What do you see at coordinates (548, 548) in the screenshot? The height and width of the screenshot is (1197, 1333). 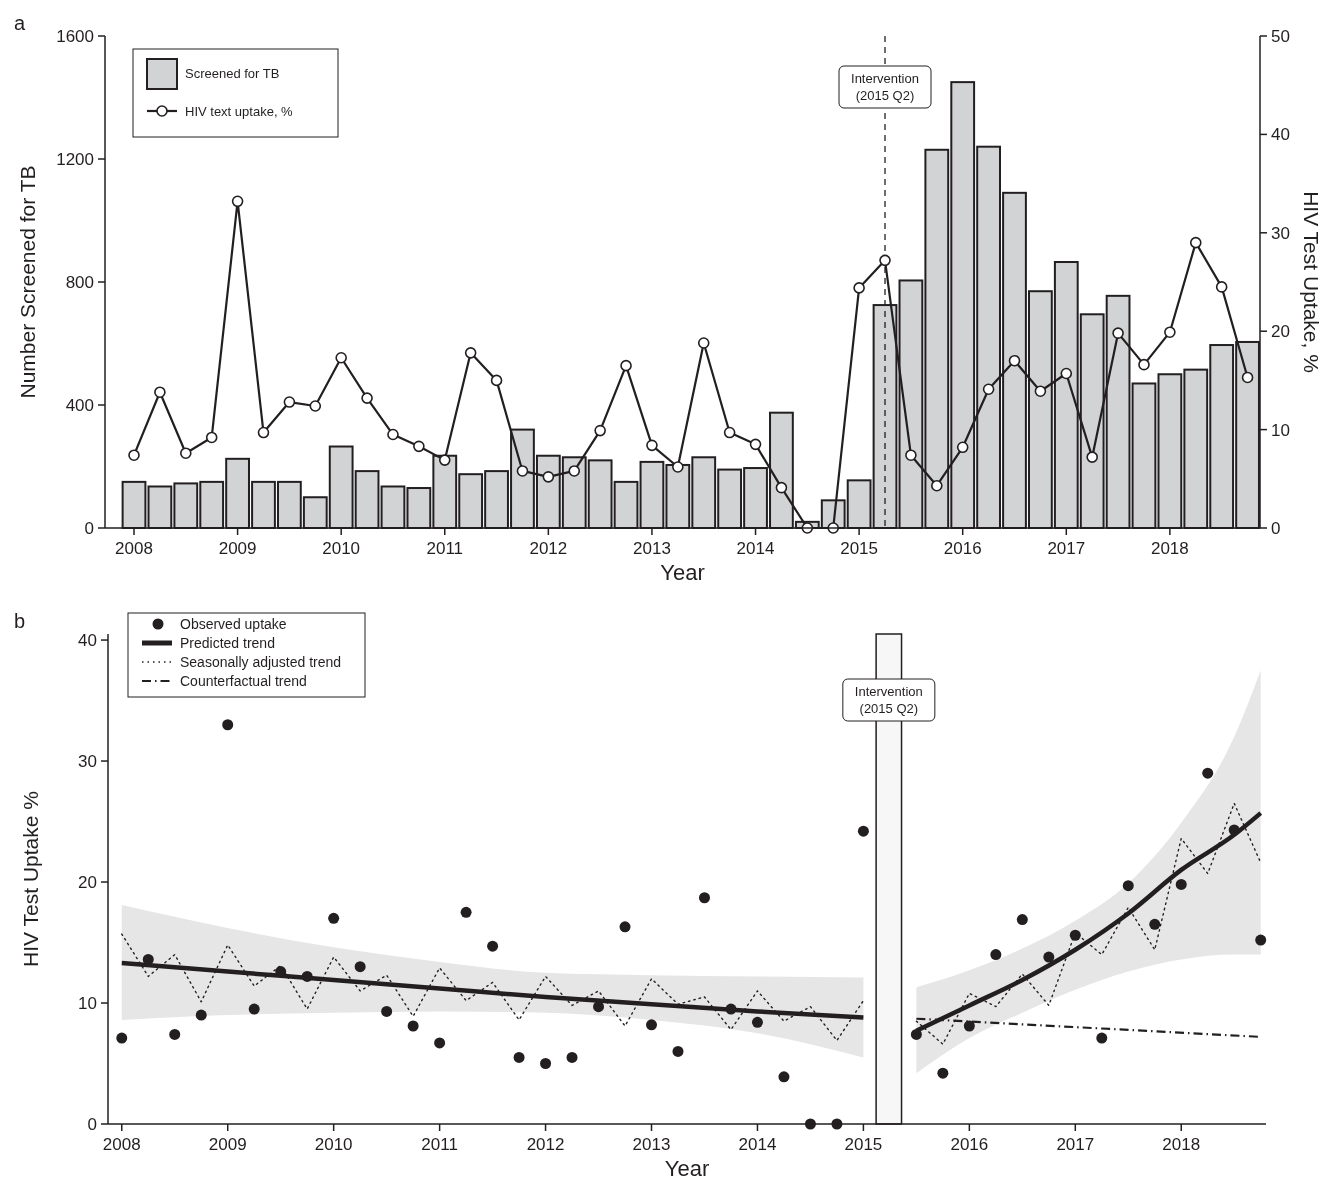 I see `x-tick-label: 2012` at bounding box center [548, 548].